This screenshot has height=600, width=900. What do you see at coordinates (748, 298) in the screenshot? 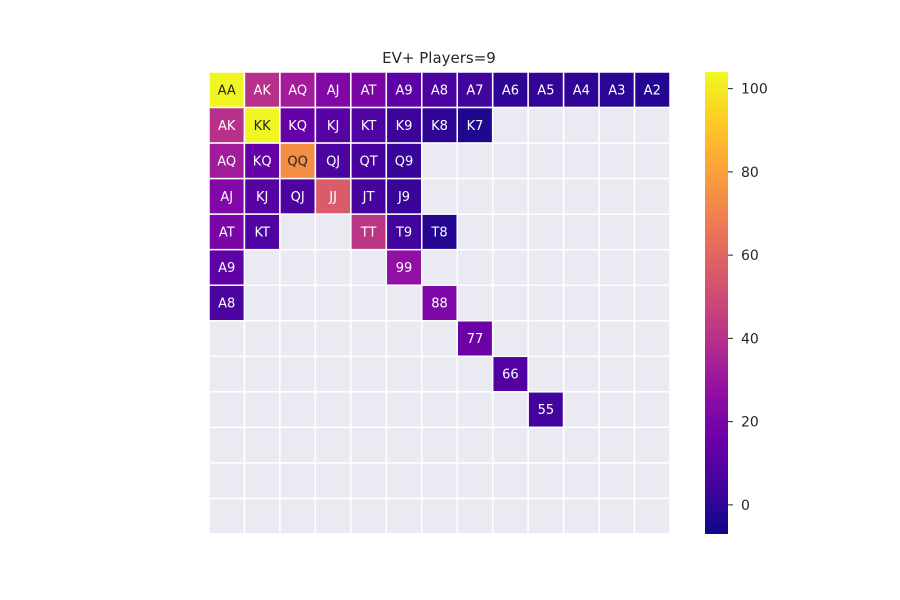
I see `colorbar-ticks: 0 20 40 60 80 100` at bounding box center [748, 298].